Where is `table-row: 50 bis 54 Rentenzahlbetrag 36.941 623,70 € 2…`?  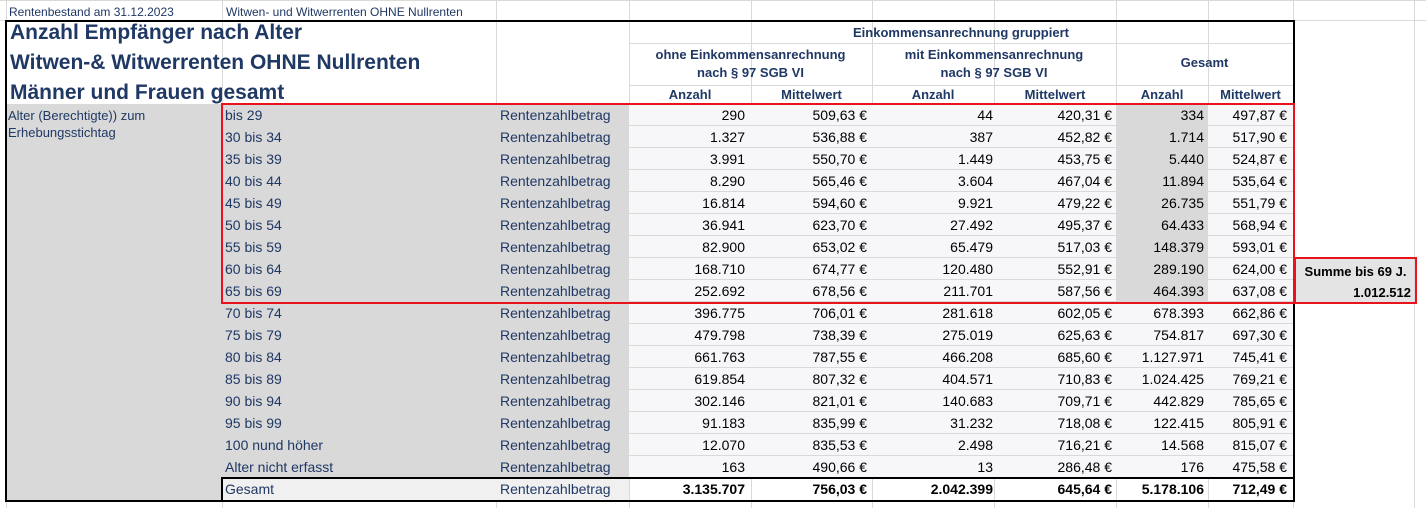 table-row: 50 bis 54 Rentenzahlbetrag 36.941 623,70 € 2… is located at coordinates (757, 225).